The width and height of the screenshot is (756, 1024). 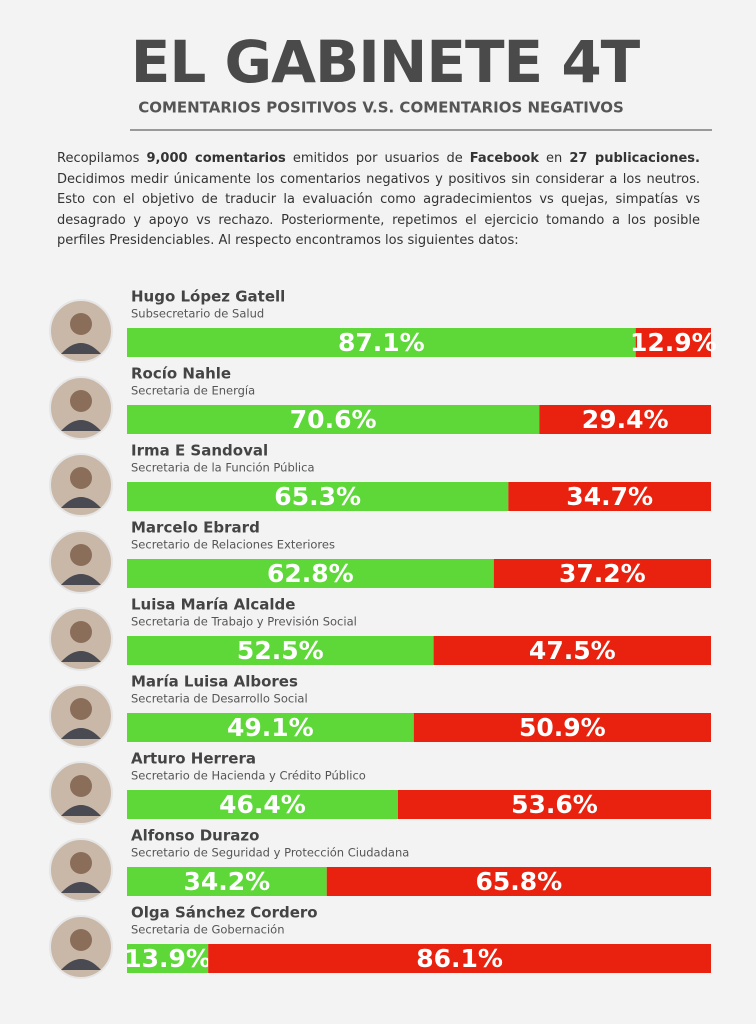 I want to click on category-label: Hugo López Gatell, so click(x=208, y=297).